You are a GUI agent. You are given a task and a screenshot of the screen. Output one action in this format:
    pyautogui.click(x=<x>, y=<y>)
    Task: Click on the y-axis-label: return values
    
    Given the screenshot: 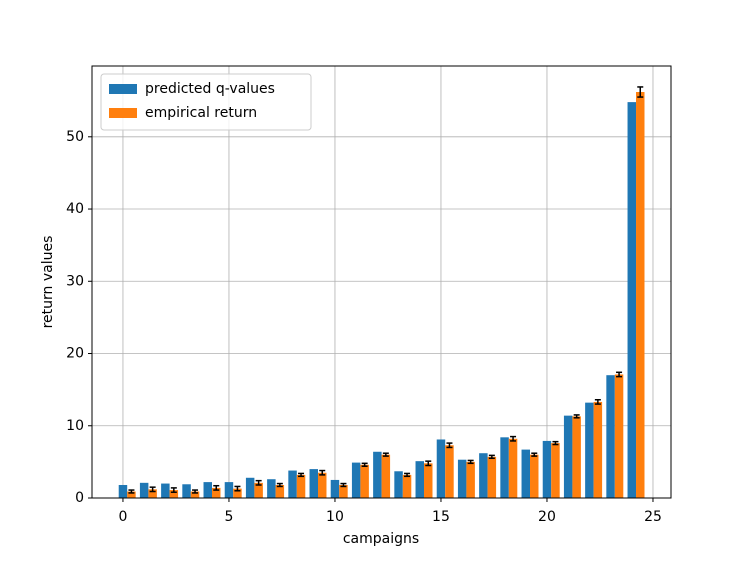 What is the action you would take?
    pyautogui.click(x=48, y=282)
    